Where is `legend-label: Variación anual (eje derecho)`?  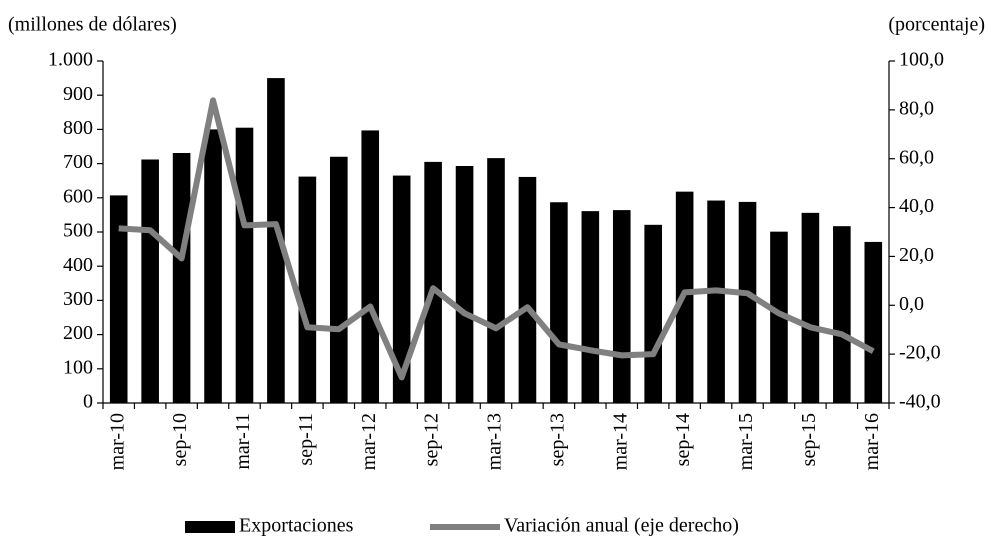
legend-label: Variación anual (eje derecho) is located at coordinates (621, 526).